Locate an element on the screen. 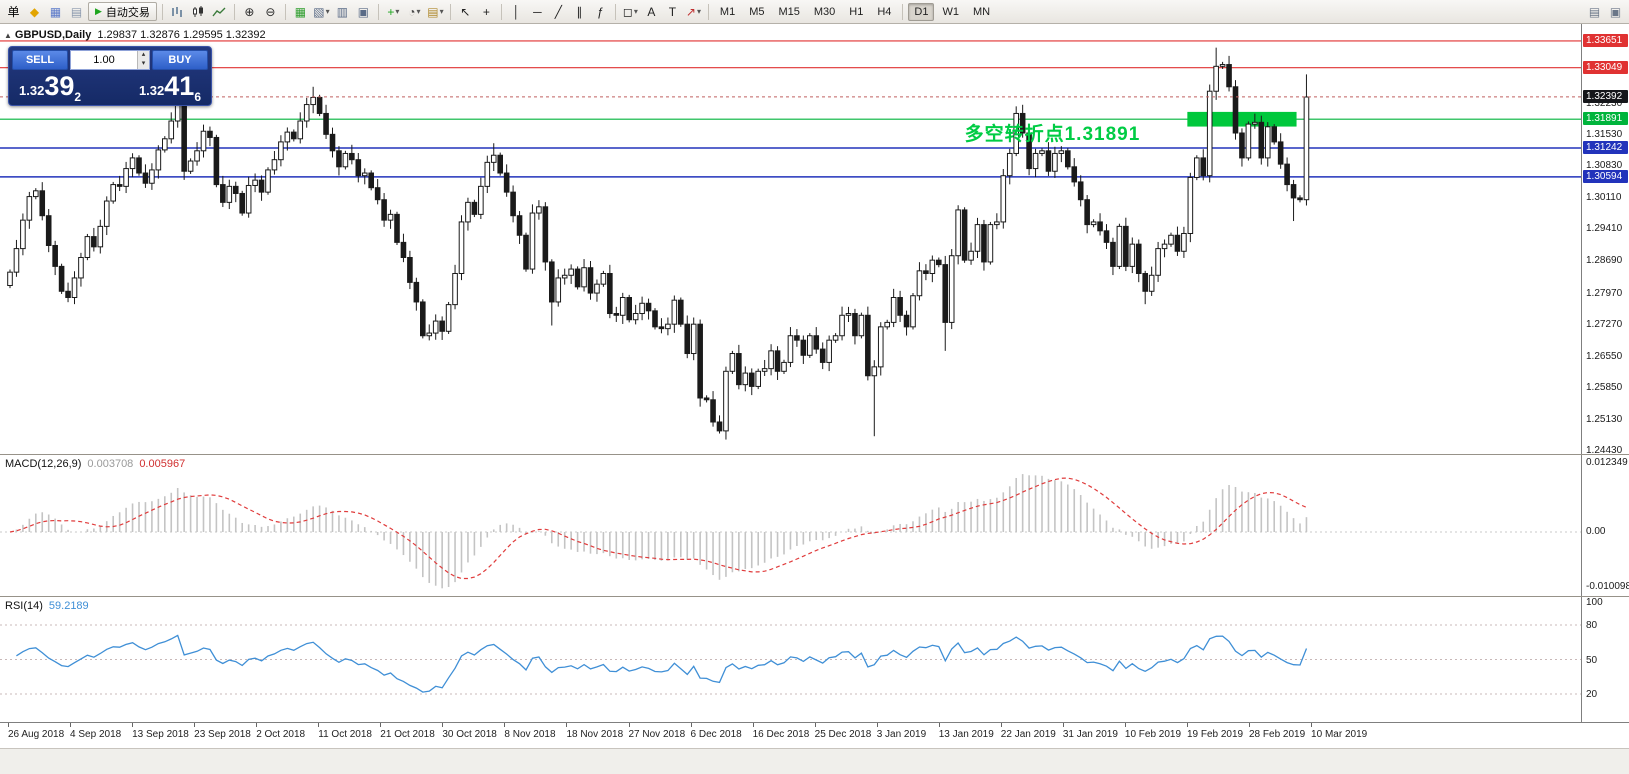  label-icon: T is located at coordinates (672, 11).